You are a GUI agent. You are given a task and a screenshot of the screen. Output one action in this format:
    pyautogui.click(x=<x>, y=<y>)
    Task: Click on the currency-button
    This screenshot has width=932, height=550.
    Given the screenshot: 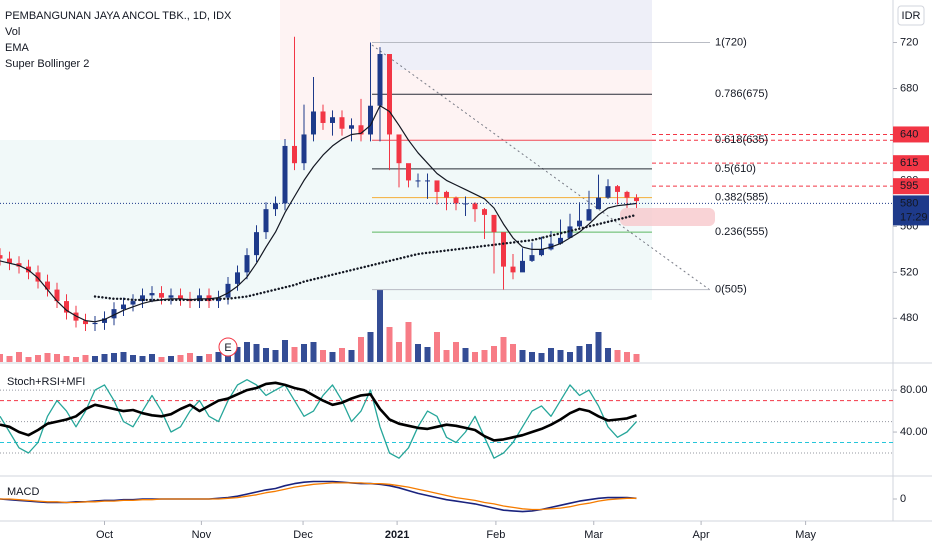 What is the action you would take?
    pyautogui.click(x=911, y=15)
    